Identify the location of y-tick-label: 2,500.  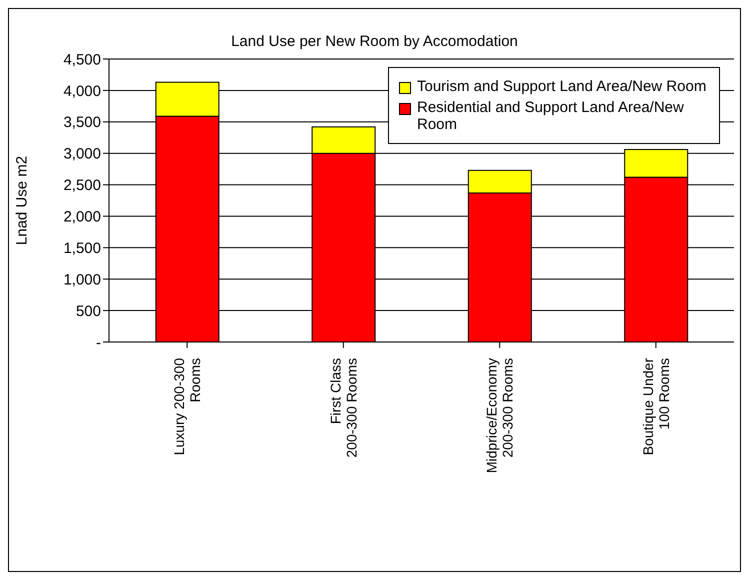
(82, 185).